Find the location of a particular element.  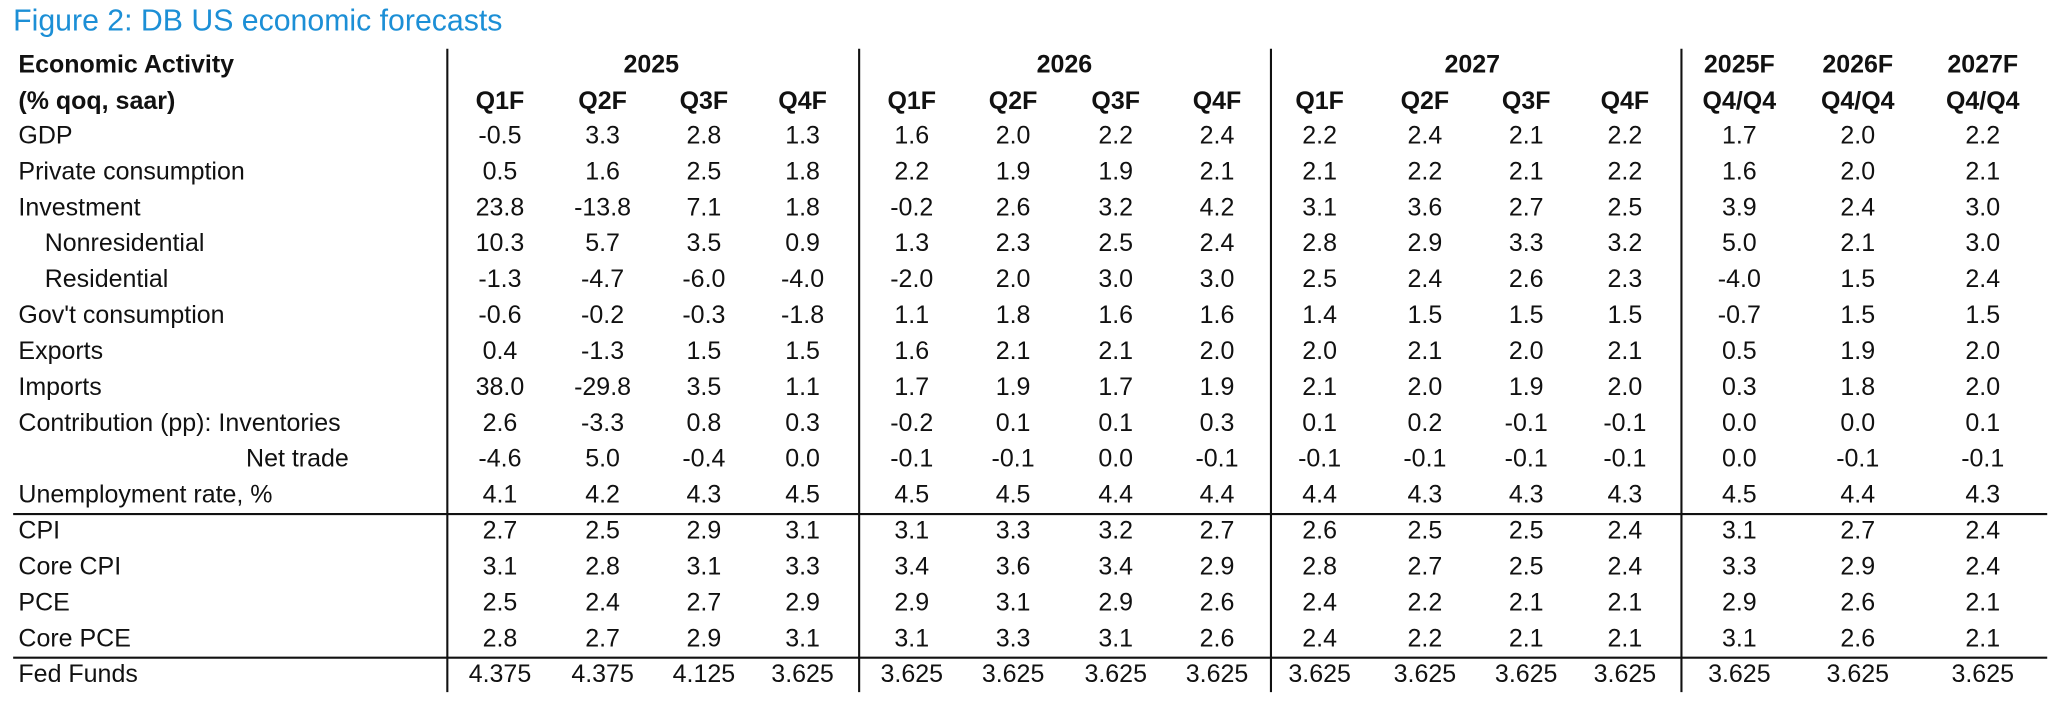

row-label: Core CPI is located at coordinates (69, 566).